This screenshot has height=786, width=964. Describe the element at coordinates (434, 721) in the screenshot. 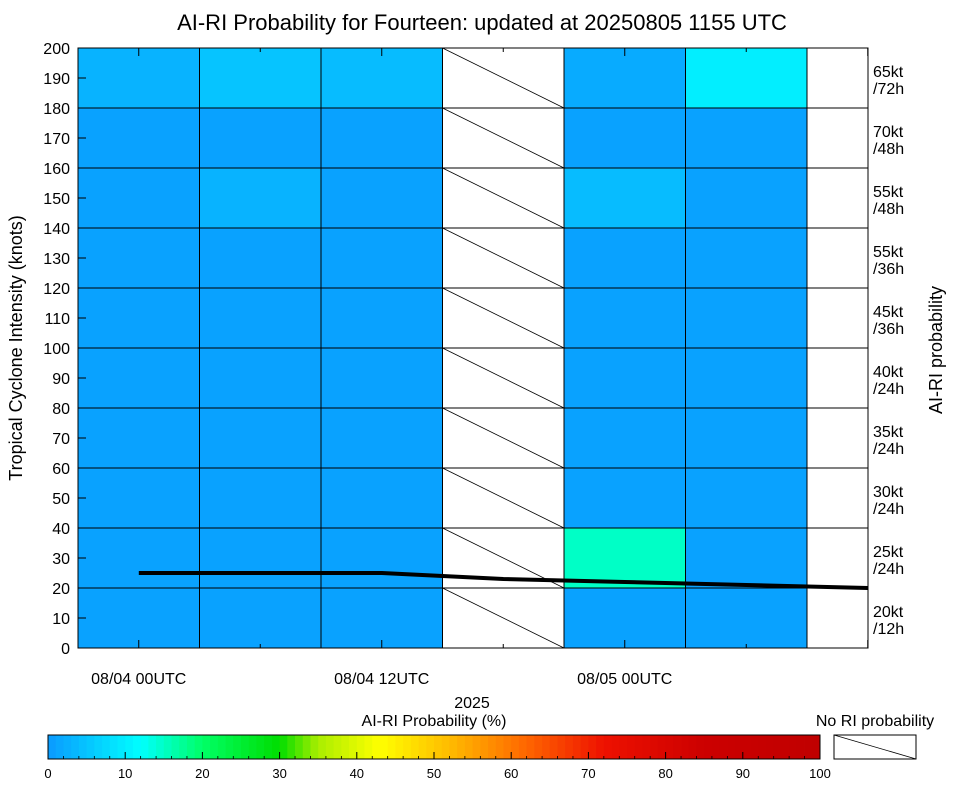

I see `colorbar-label: AI-RI Probability (%)` at that location.